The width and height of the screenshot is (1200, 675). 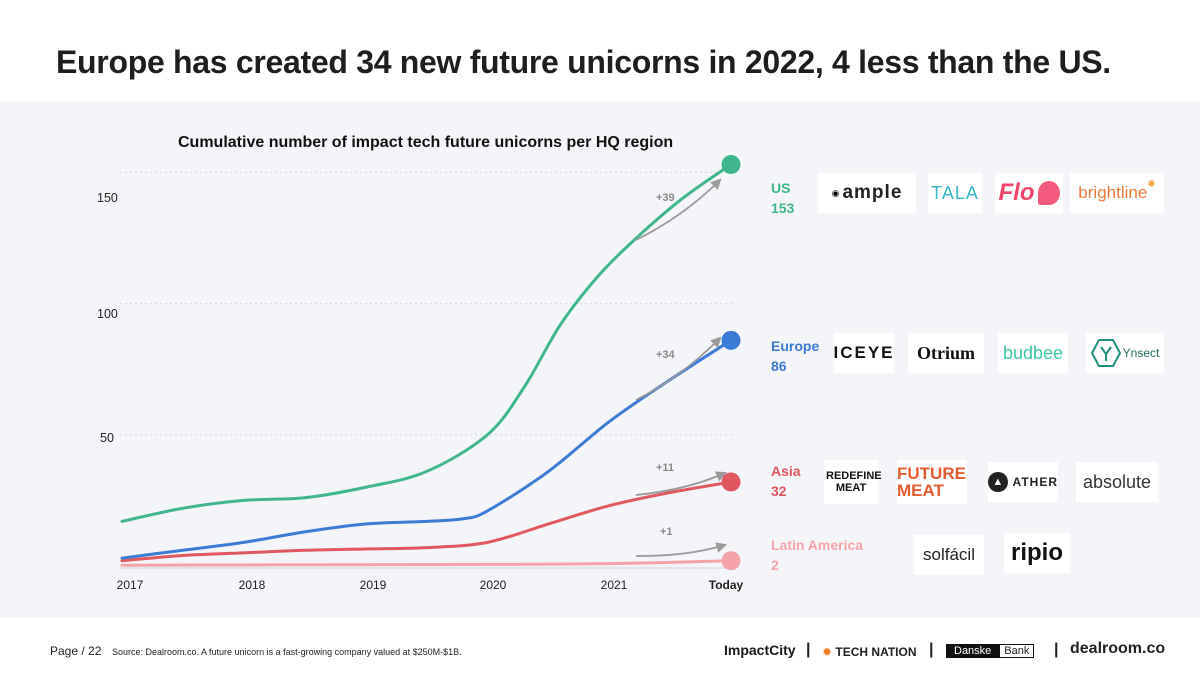 I want to click on increase-label-europe: +34, so click(x=665, y=355).